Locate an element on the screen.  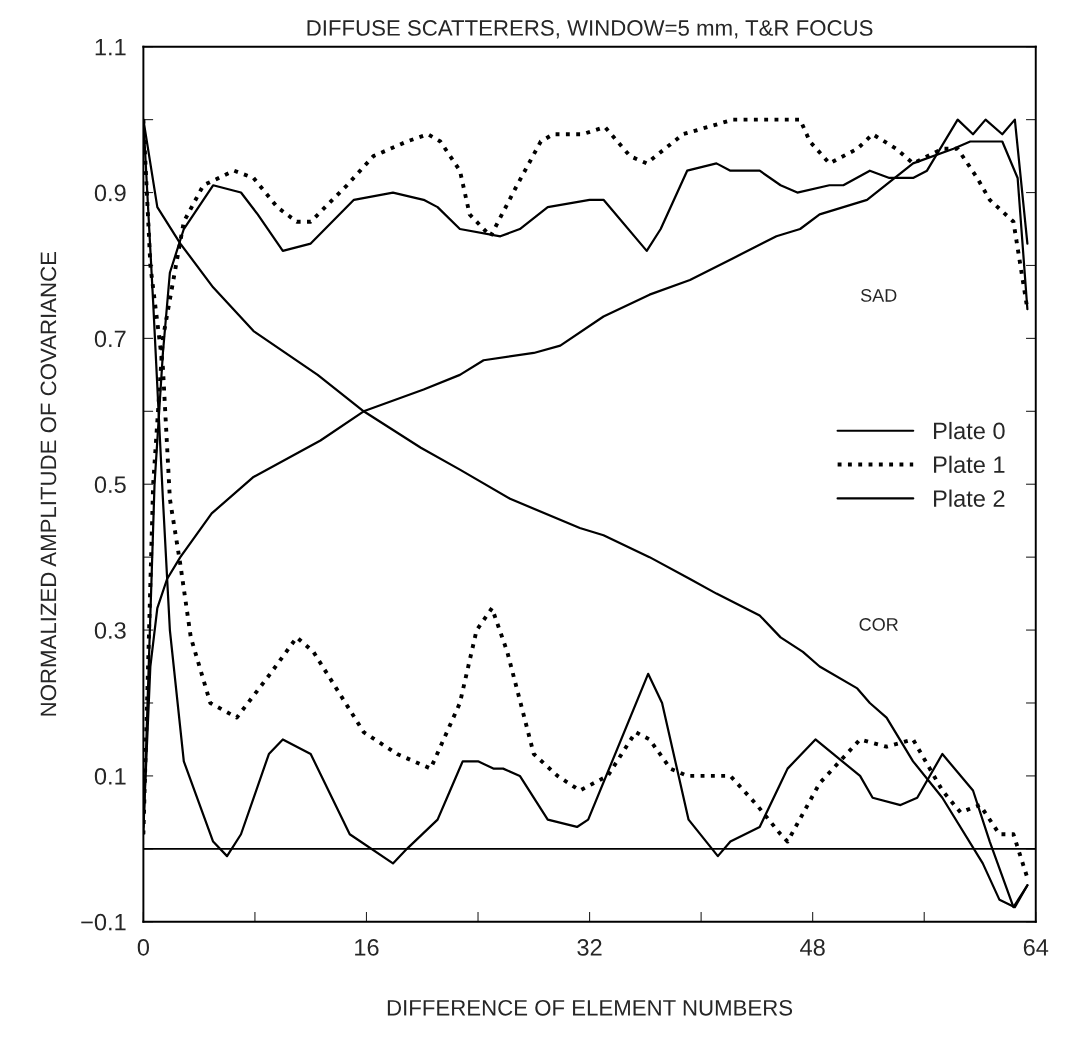
x-tick-label: 16 is located at coordinates (367, 947).